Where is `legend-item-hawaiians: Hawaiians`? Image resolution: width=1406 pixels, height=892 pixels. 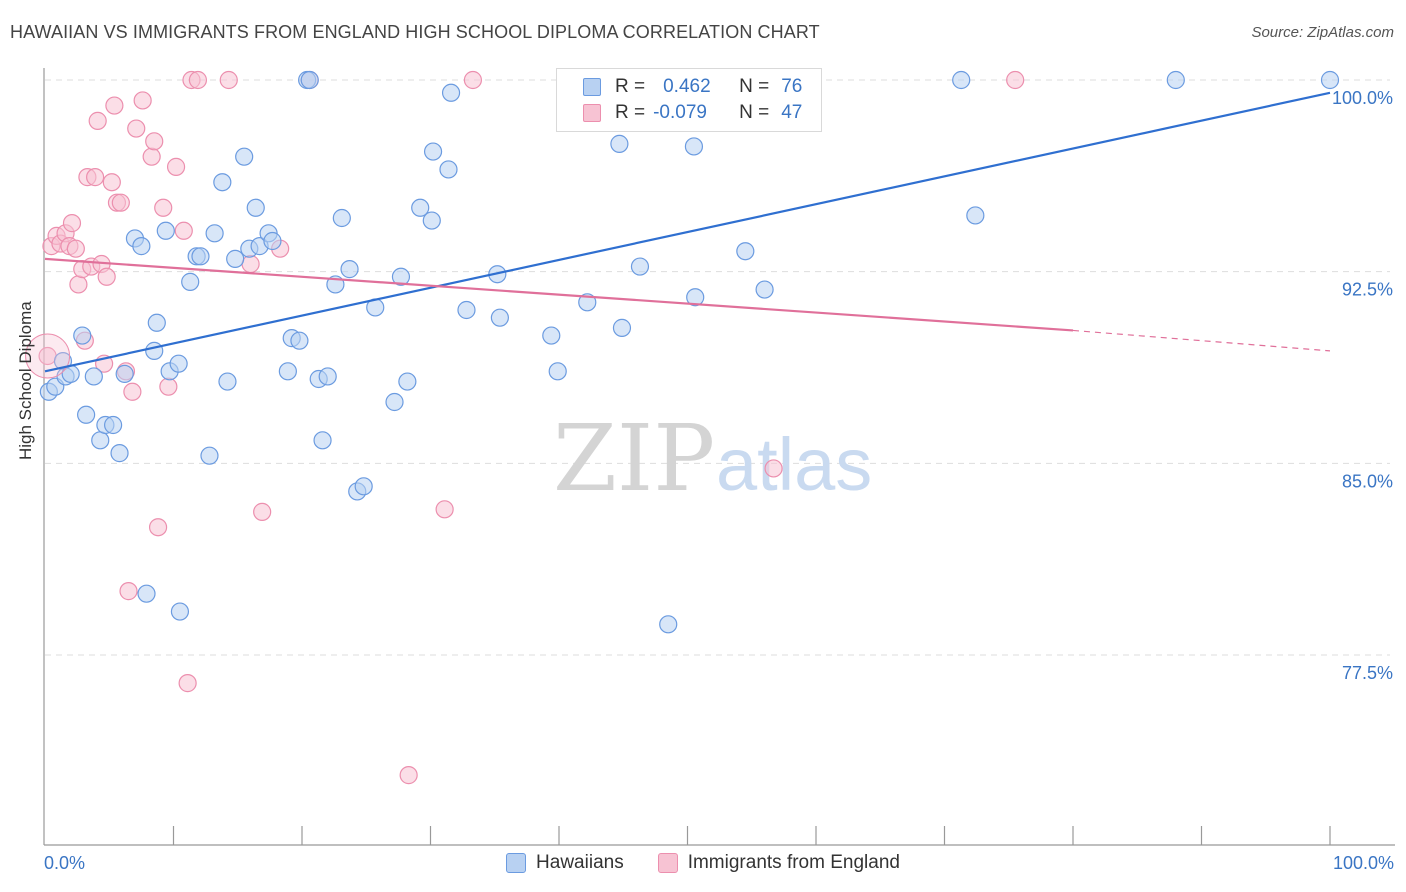 legend-item-hawaiians: Hawaiians is located at coordinates (565, 863).